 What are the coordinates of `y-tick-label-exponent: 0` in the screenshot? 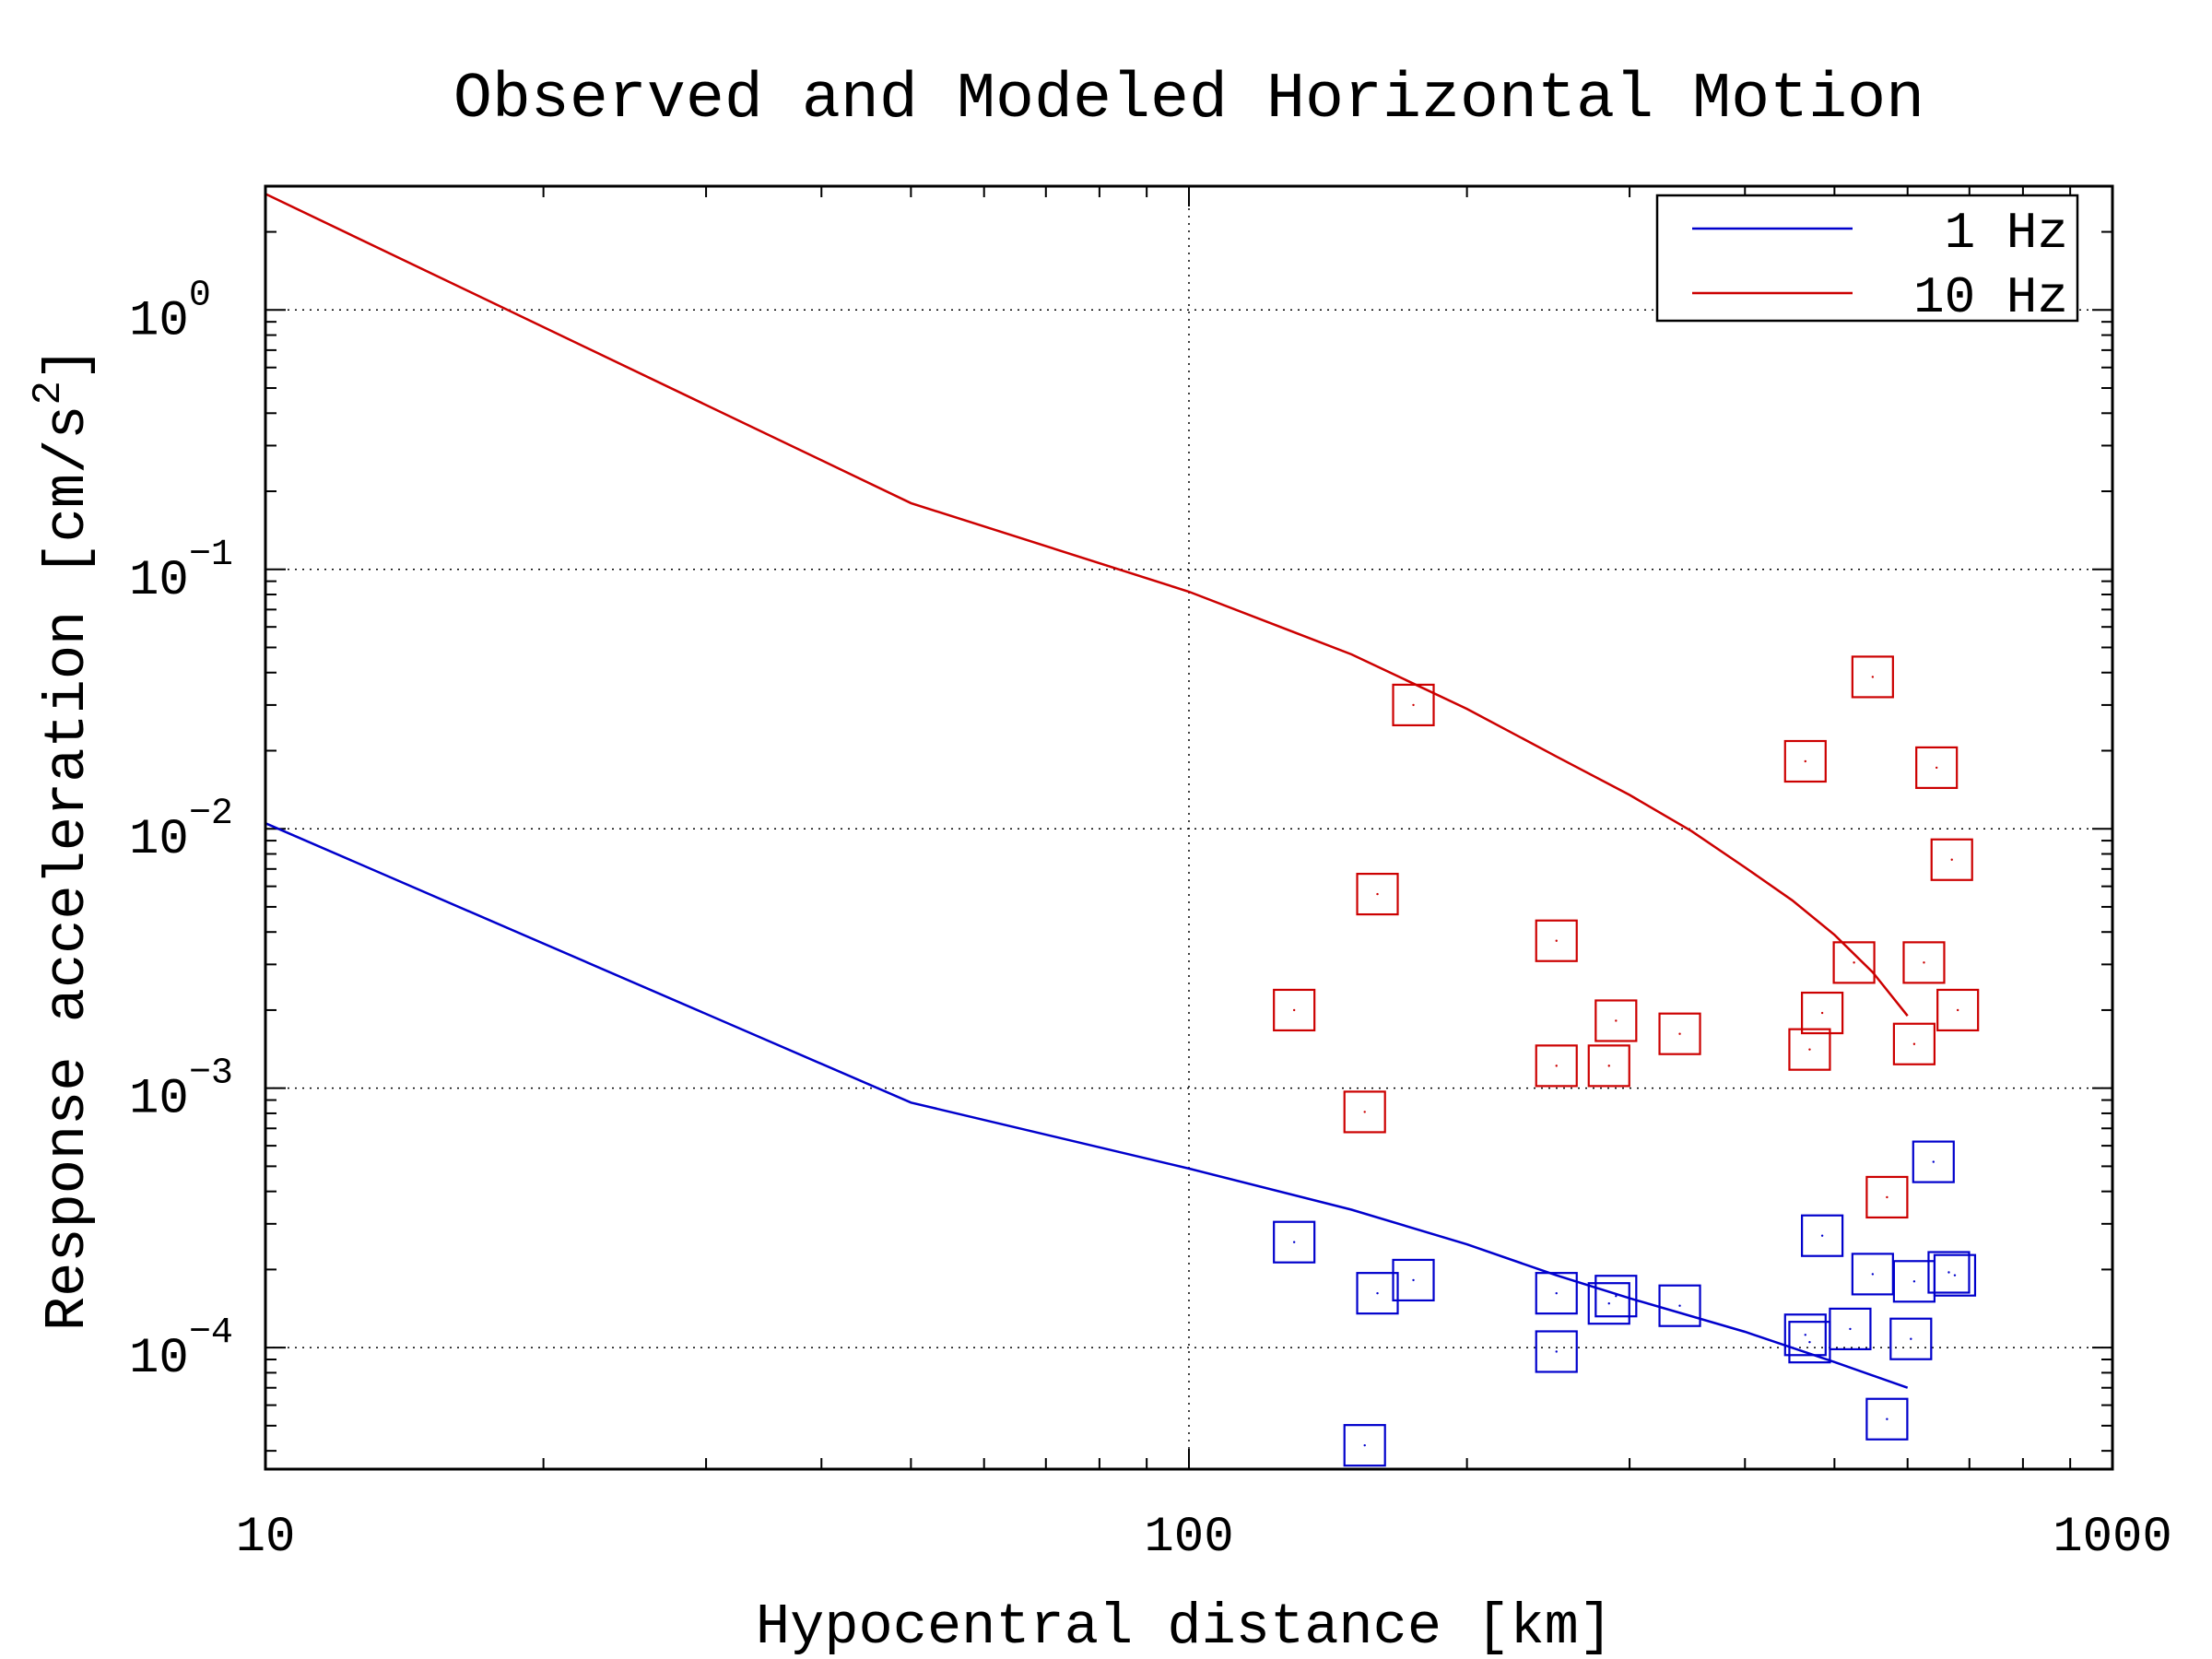 It's located at (200, 295).